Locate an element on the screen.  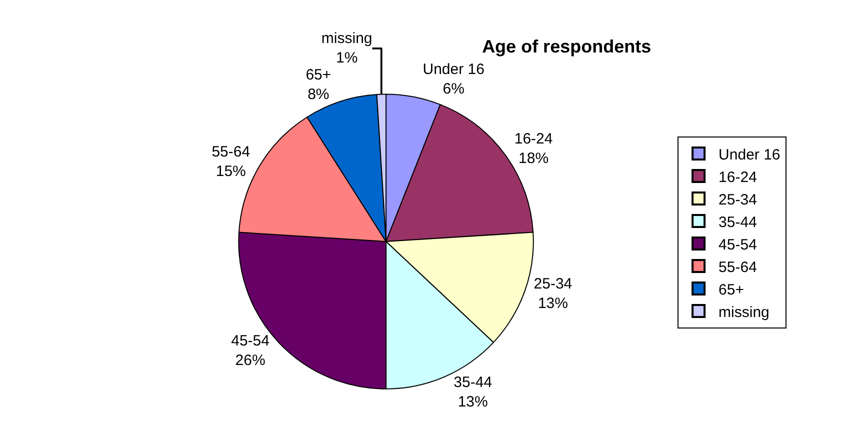
legend-label: 35-44 is located at coordinates (737, 222).